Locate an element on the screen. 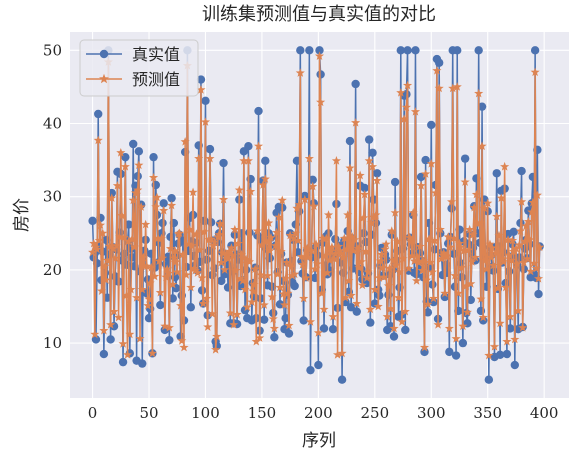 The image size is (580, 451). x-tick-label: 100 is located at coordinates (205, 413).